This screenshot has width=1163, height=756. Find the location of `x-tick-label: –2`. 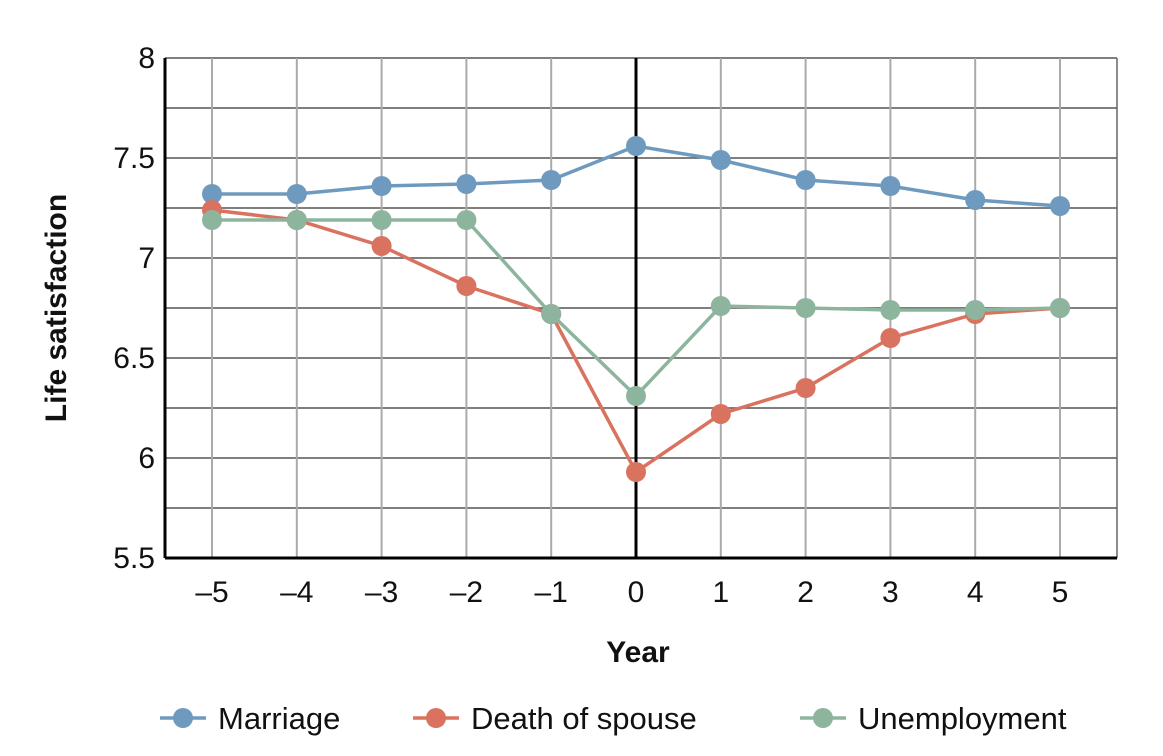

x-tick-label: –2 is located at coordinates (466, 592).